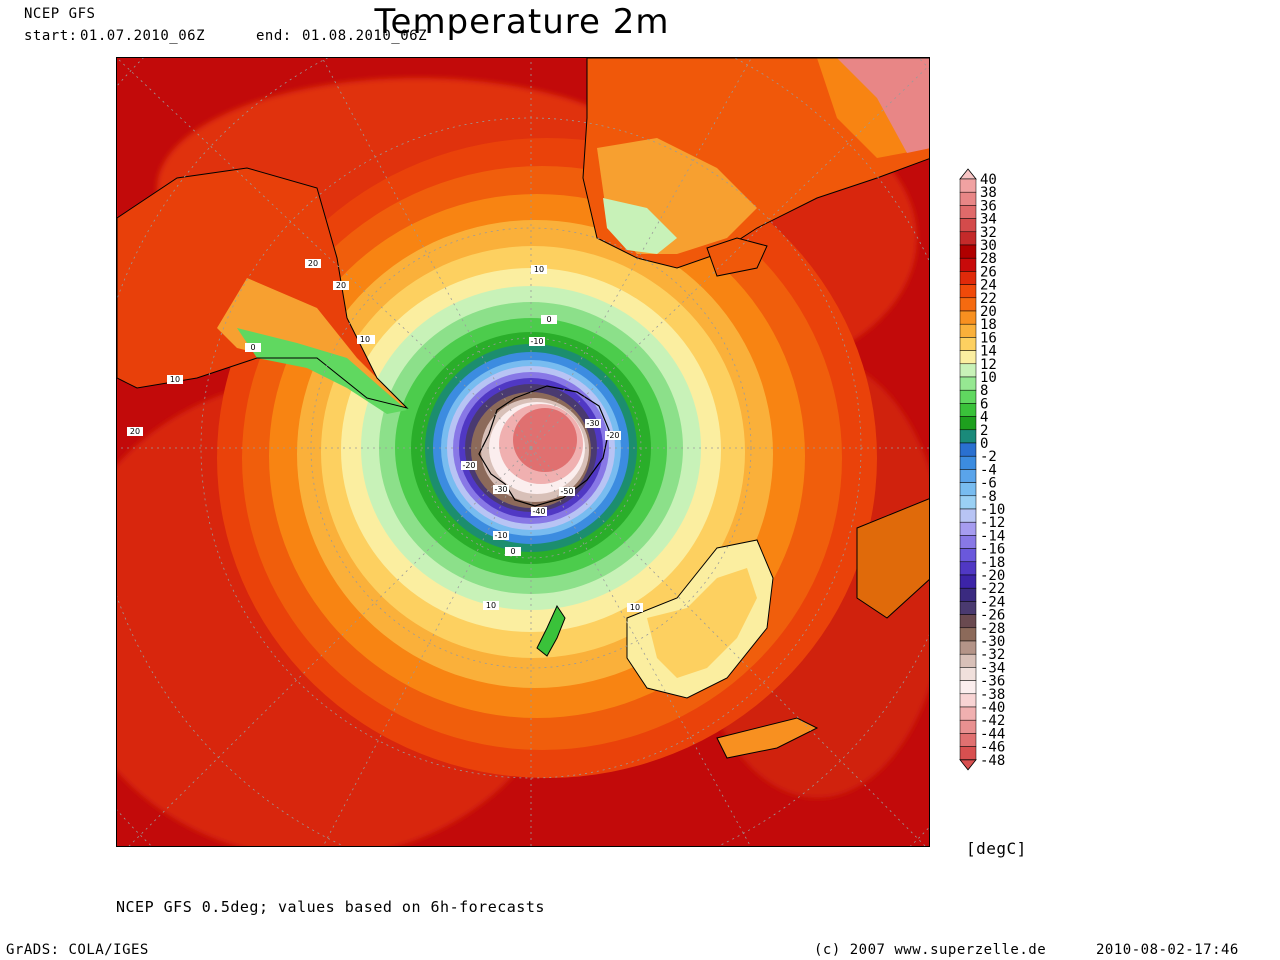  Describe the element at coordinates (992, 523) in the screenshot. I see `legend-label: -12` at that location.